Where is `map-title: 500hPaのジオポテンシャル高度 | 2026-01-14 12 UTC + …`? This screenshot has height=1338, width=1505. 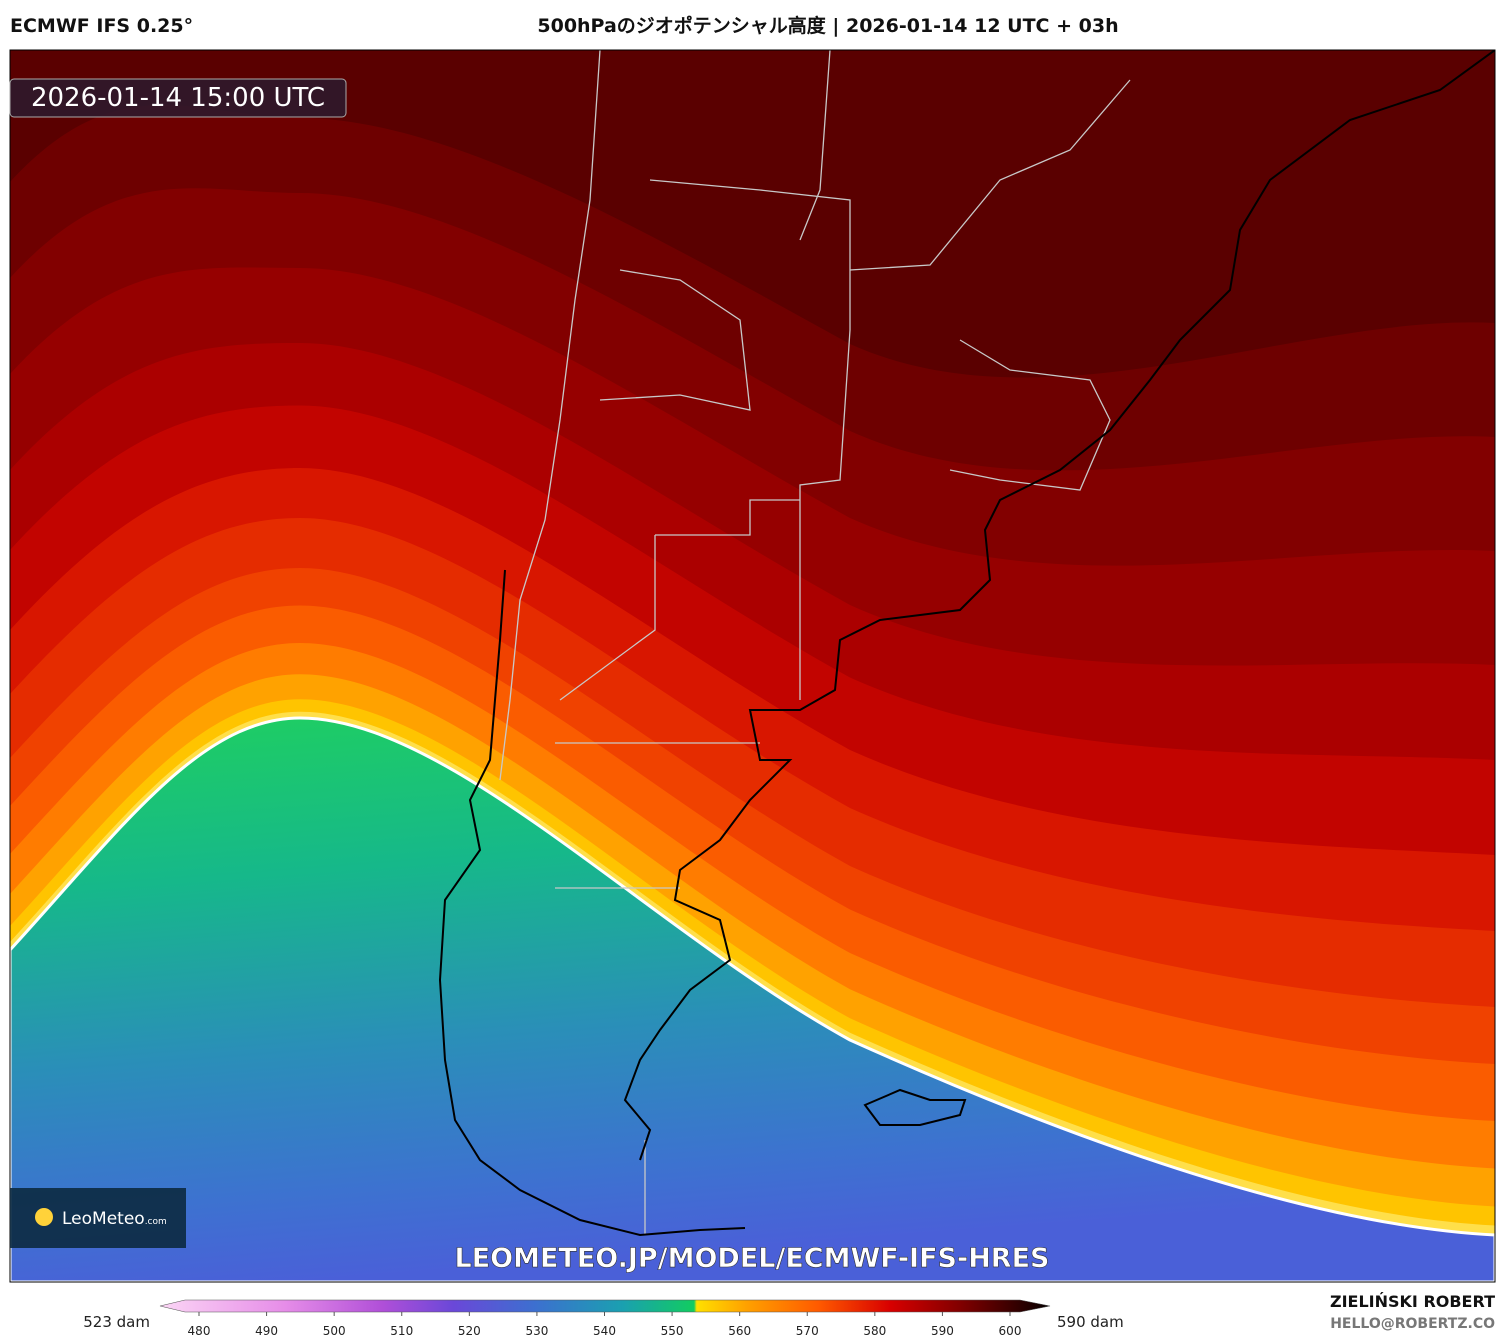 map-title: 500hPaのジオポテンシャル高度 | 2026-01-14 12 UTC + … is located at coordinates (827, 25).